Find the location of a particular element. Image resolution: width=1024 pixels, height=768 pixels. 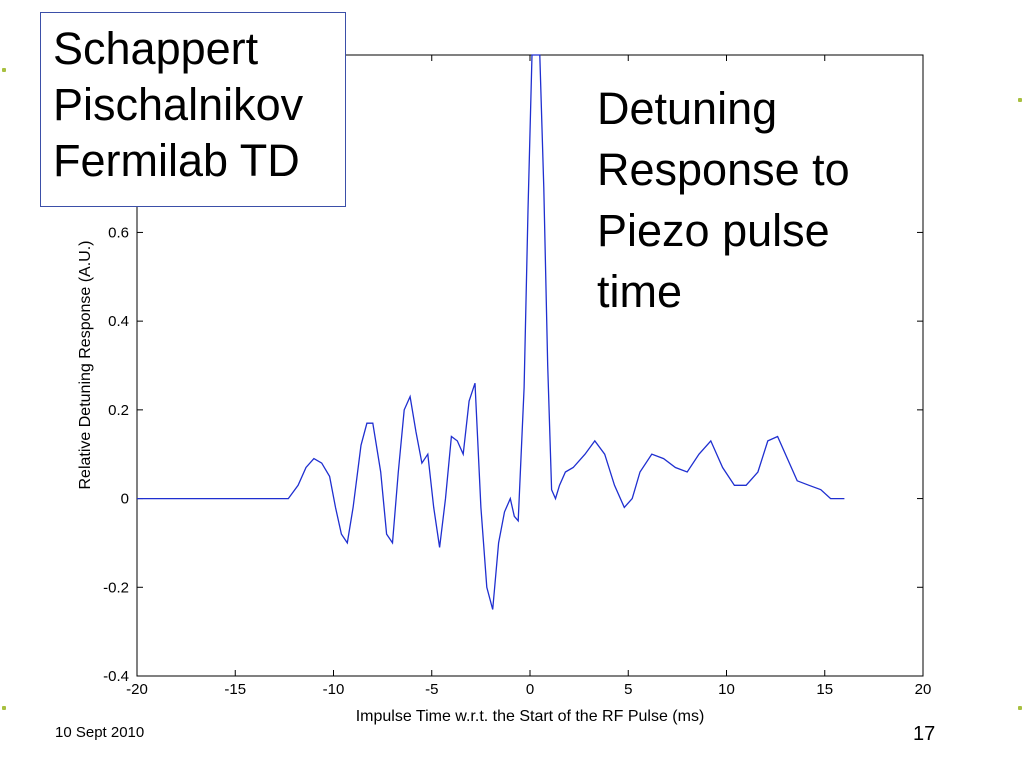

x-tick-label: -15 is located at coordinates (235, 689).